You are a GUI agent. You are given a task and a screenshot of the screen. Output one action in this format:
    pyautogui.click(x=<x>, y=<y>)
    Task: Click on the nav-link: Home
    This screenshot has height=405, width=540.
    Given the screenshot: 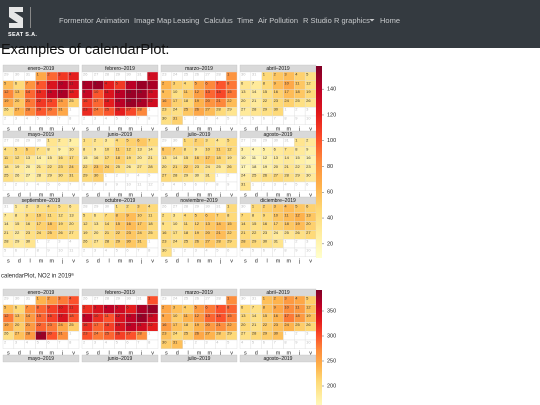 What is the action you would take?
    pyautogui.click(x=390, y=20)
    